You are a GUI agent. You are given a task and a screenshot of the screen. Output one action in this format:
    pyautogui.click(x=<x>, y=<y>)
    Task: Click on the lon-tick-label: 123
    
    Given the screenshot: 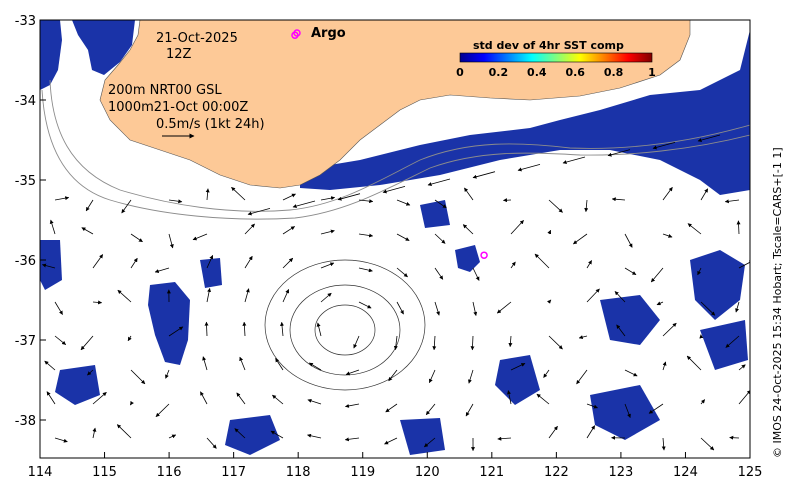 What is the action you would take?
    pyautogui.click(x=620, y=472)
    